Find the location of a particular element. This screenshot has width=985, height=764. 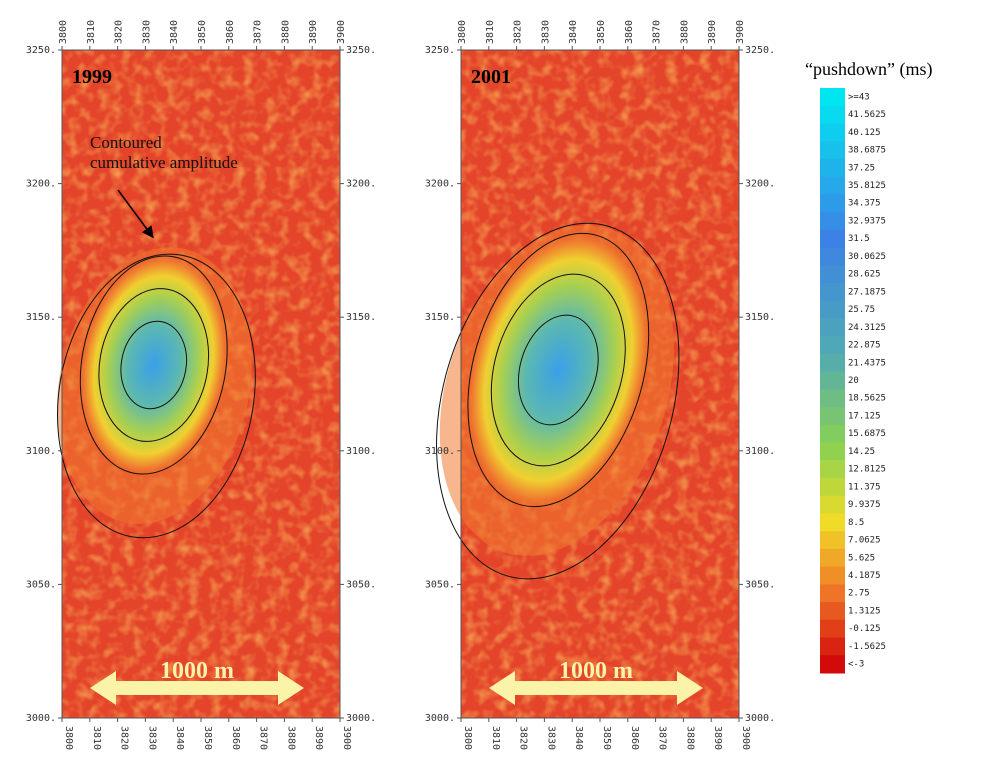

colorbar-label: 18.5625 is located at coordinates (867, 399).